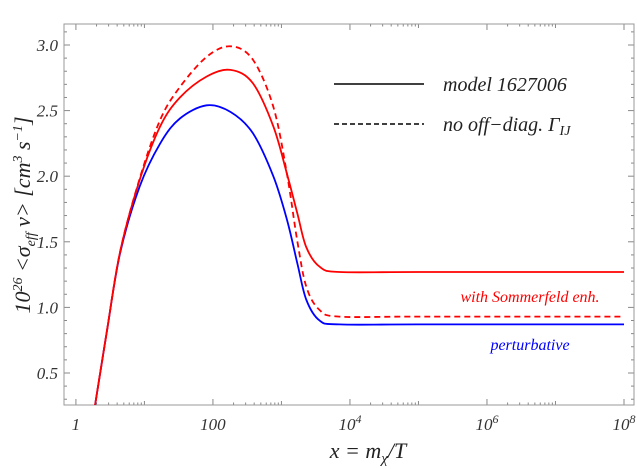  What do you see at coordinates (529, 345) in the screenshot?
I see `annotation-perturbative: perturbative` at bounding box center [529, 345].